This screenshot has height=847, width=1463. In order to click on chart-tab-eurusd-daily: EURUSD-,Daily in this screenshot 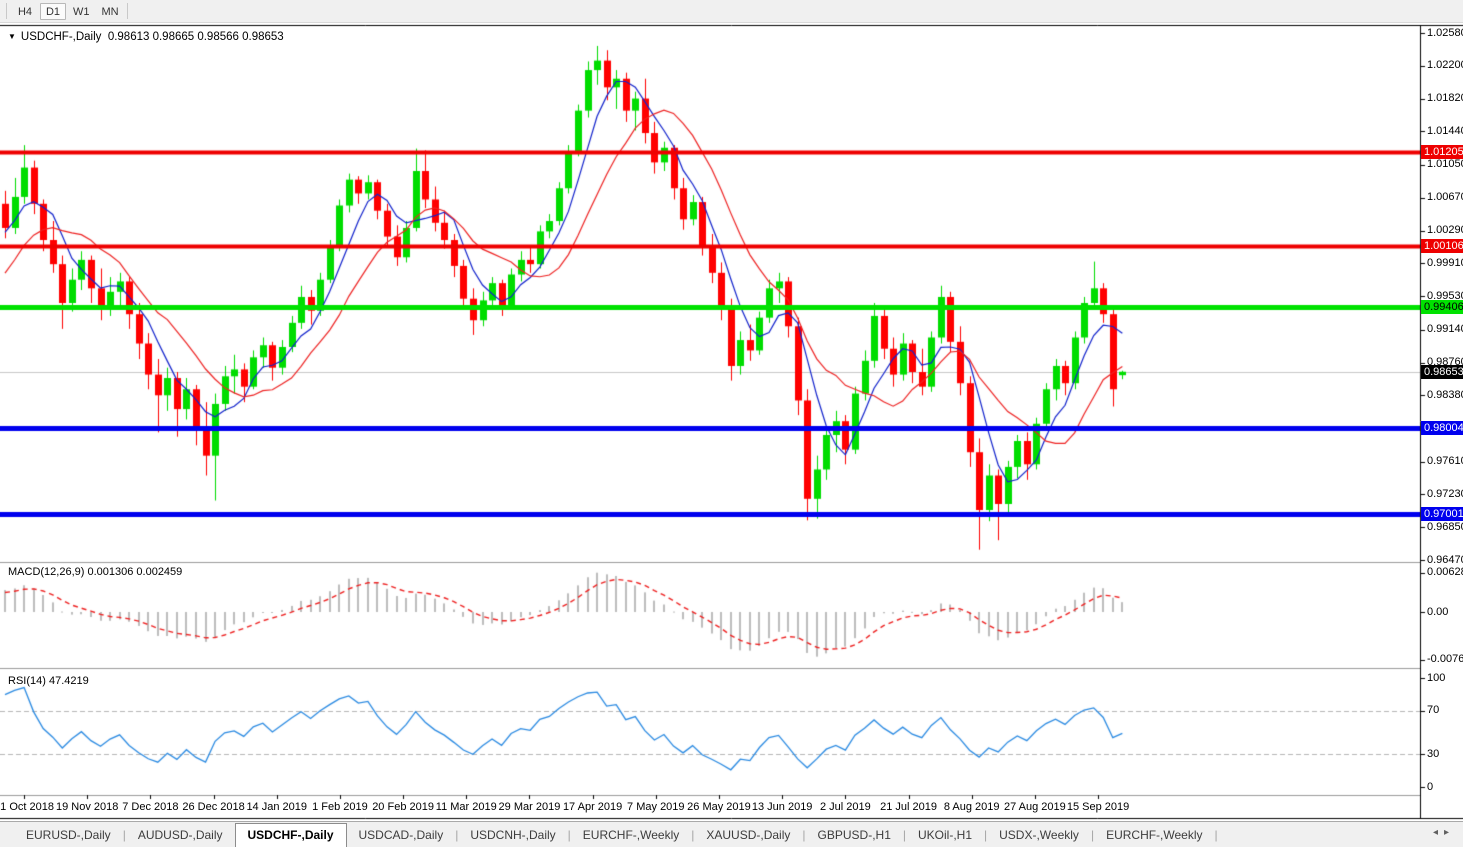, I will do `click(68, 835)`.